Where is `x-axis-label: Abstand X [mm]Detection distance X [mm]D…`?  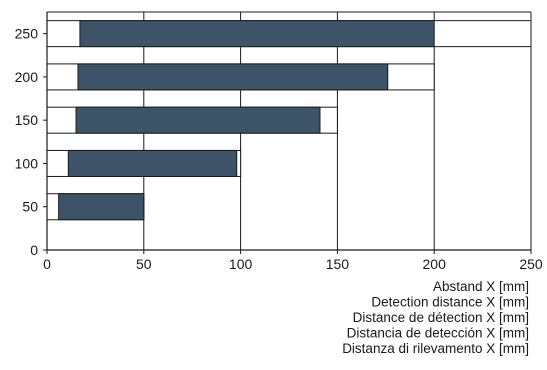 x-axis-label: Abstand X [mm]Detection distance X [mm]D… is located at coordinates (435, 317).